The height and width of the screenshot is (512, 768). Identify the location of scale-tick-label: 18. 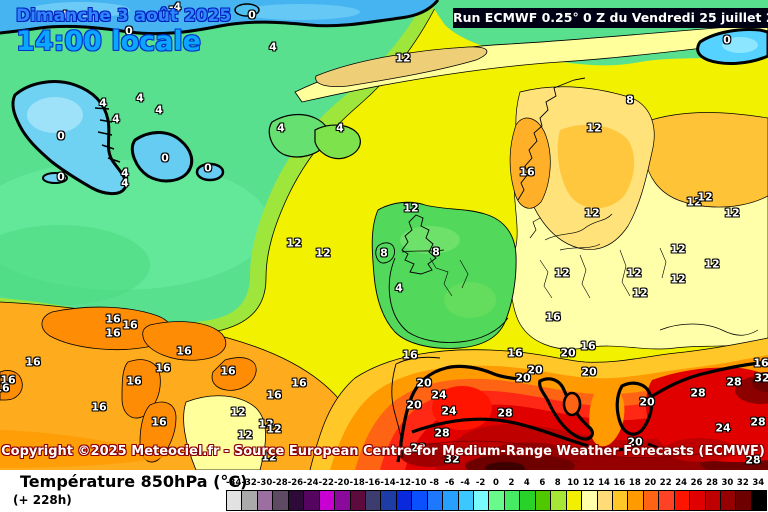
(634, 483).